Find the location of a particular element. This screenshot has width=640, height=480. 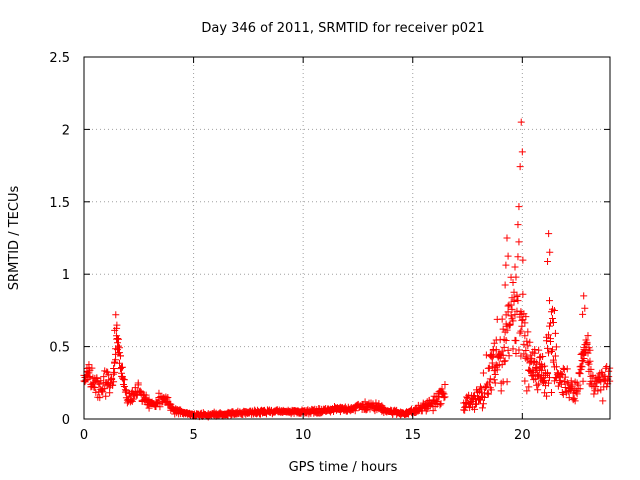

x-tick-label: 20 is located at coordinates (522, 435).